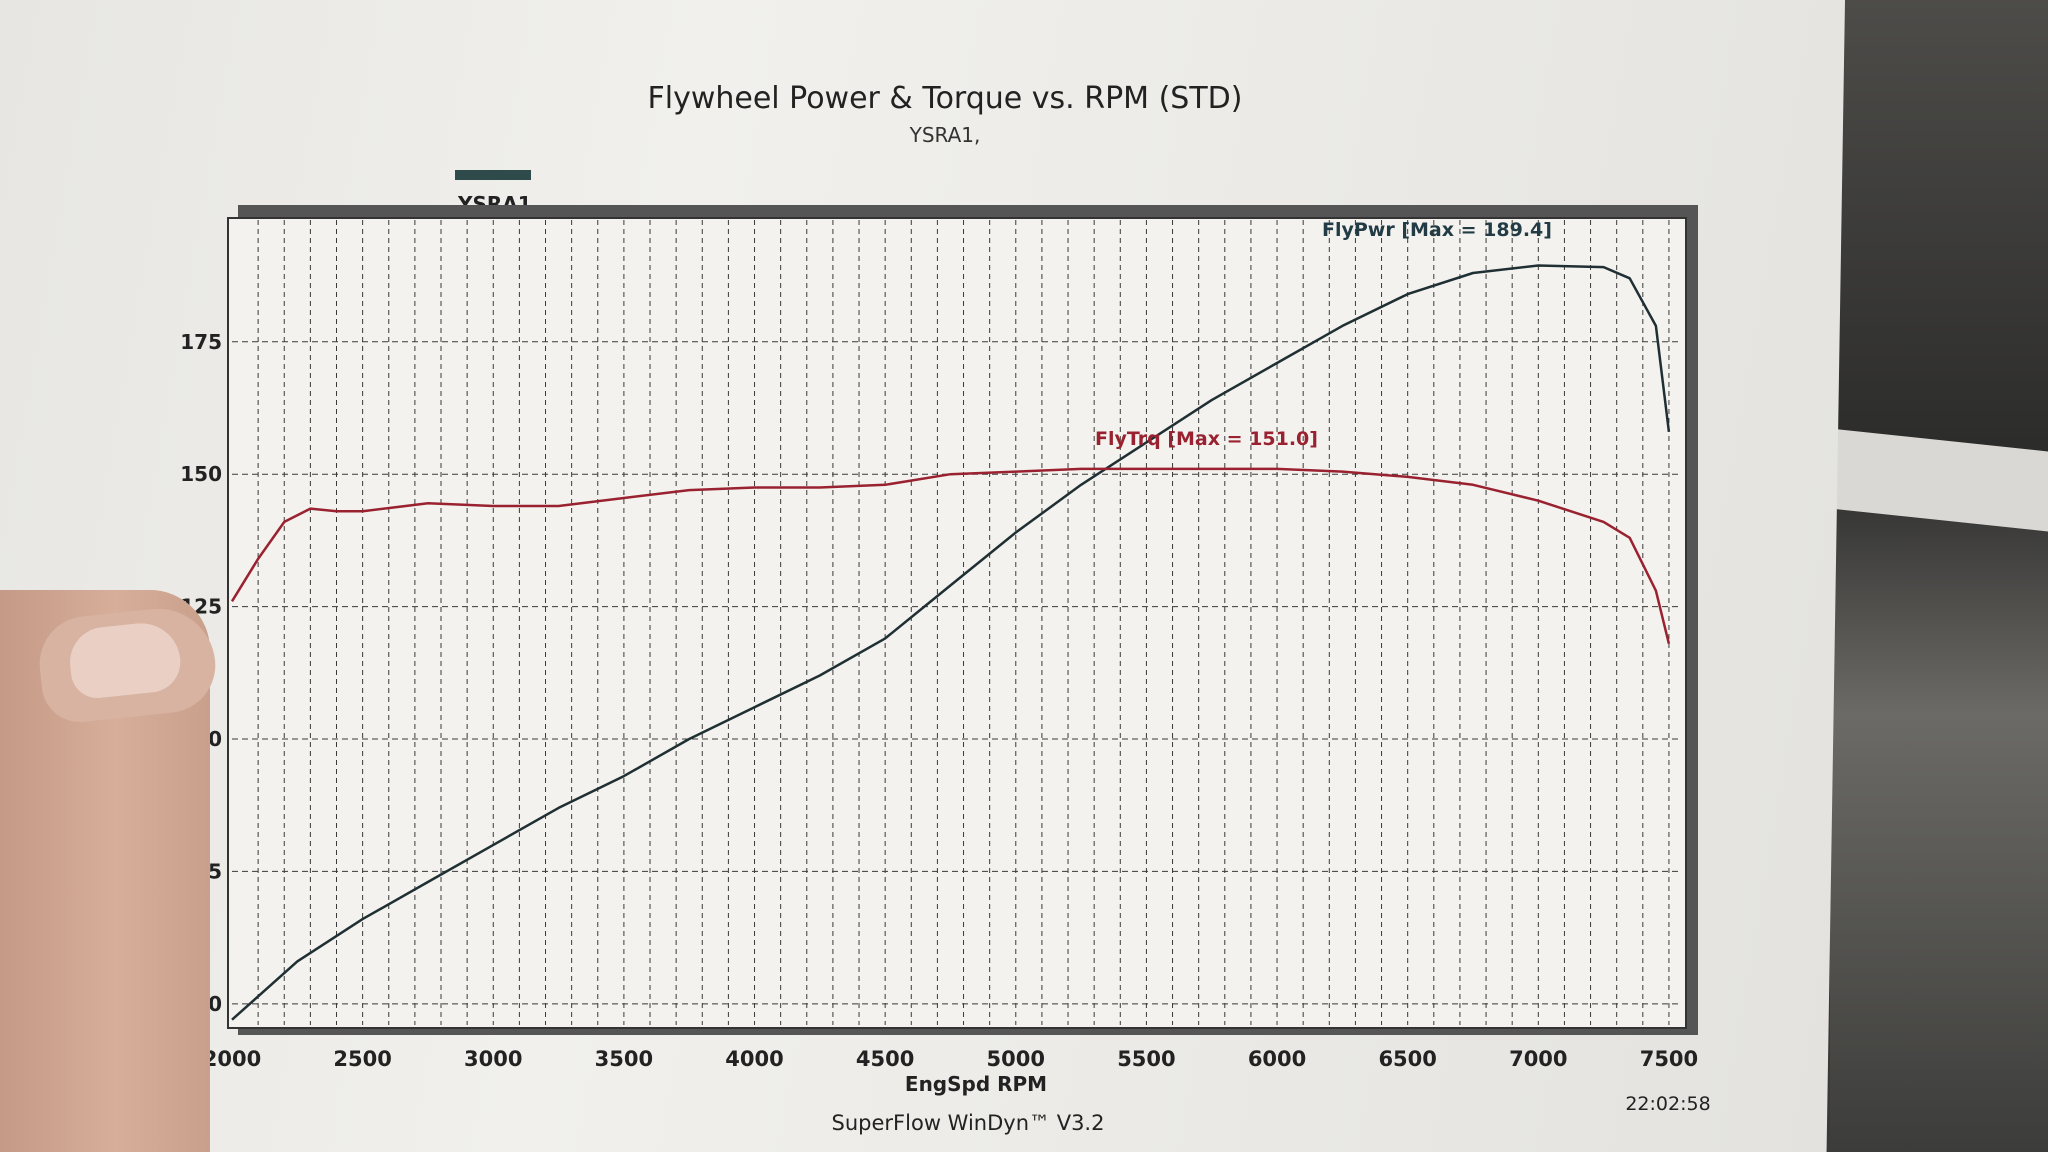 Image resolution: width=2048 pixels, height=1152 pixels. I want to click on x-axis-label: EngSpd RPM, so click(976, 1084).